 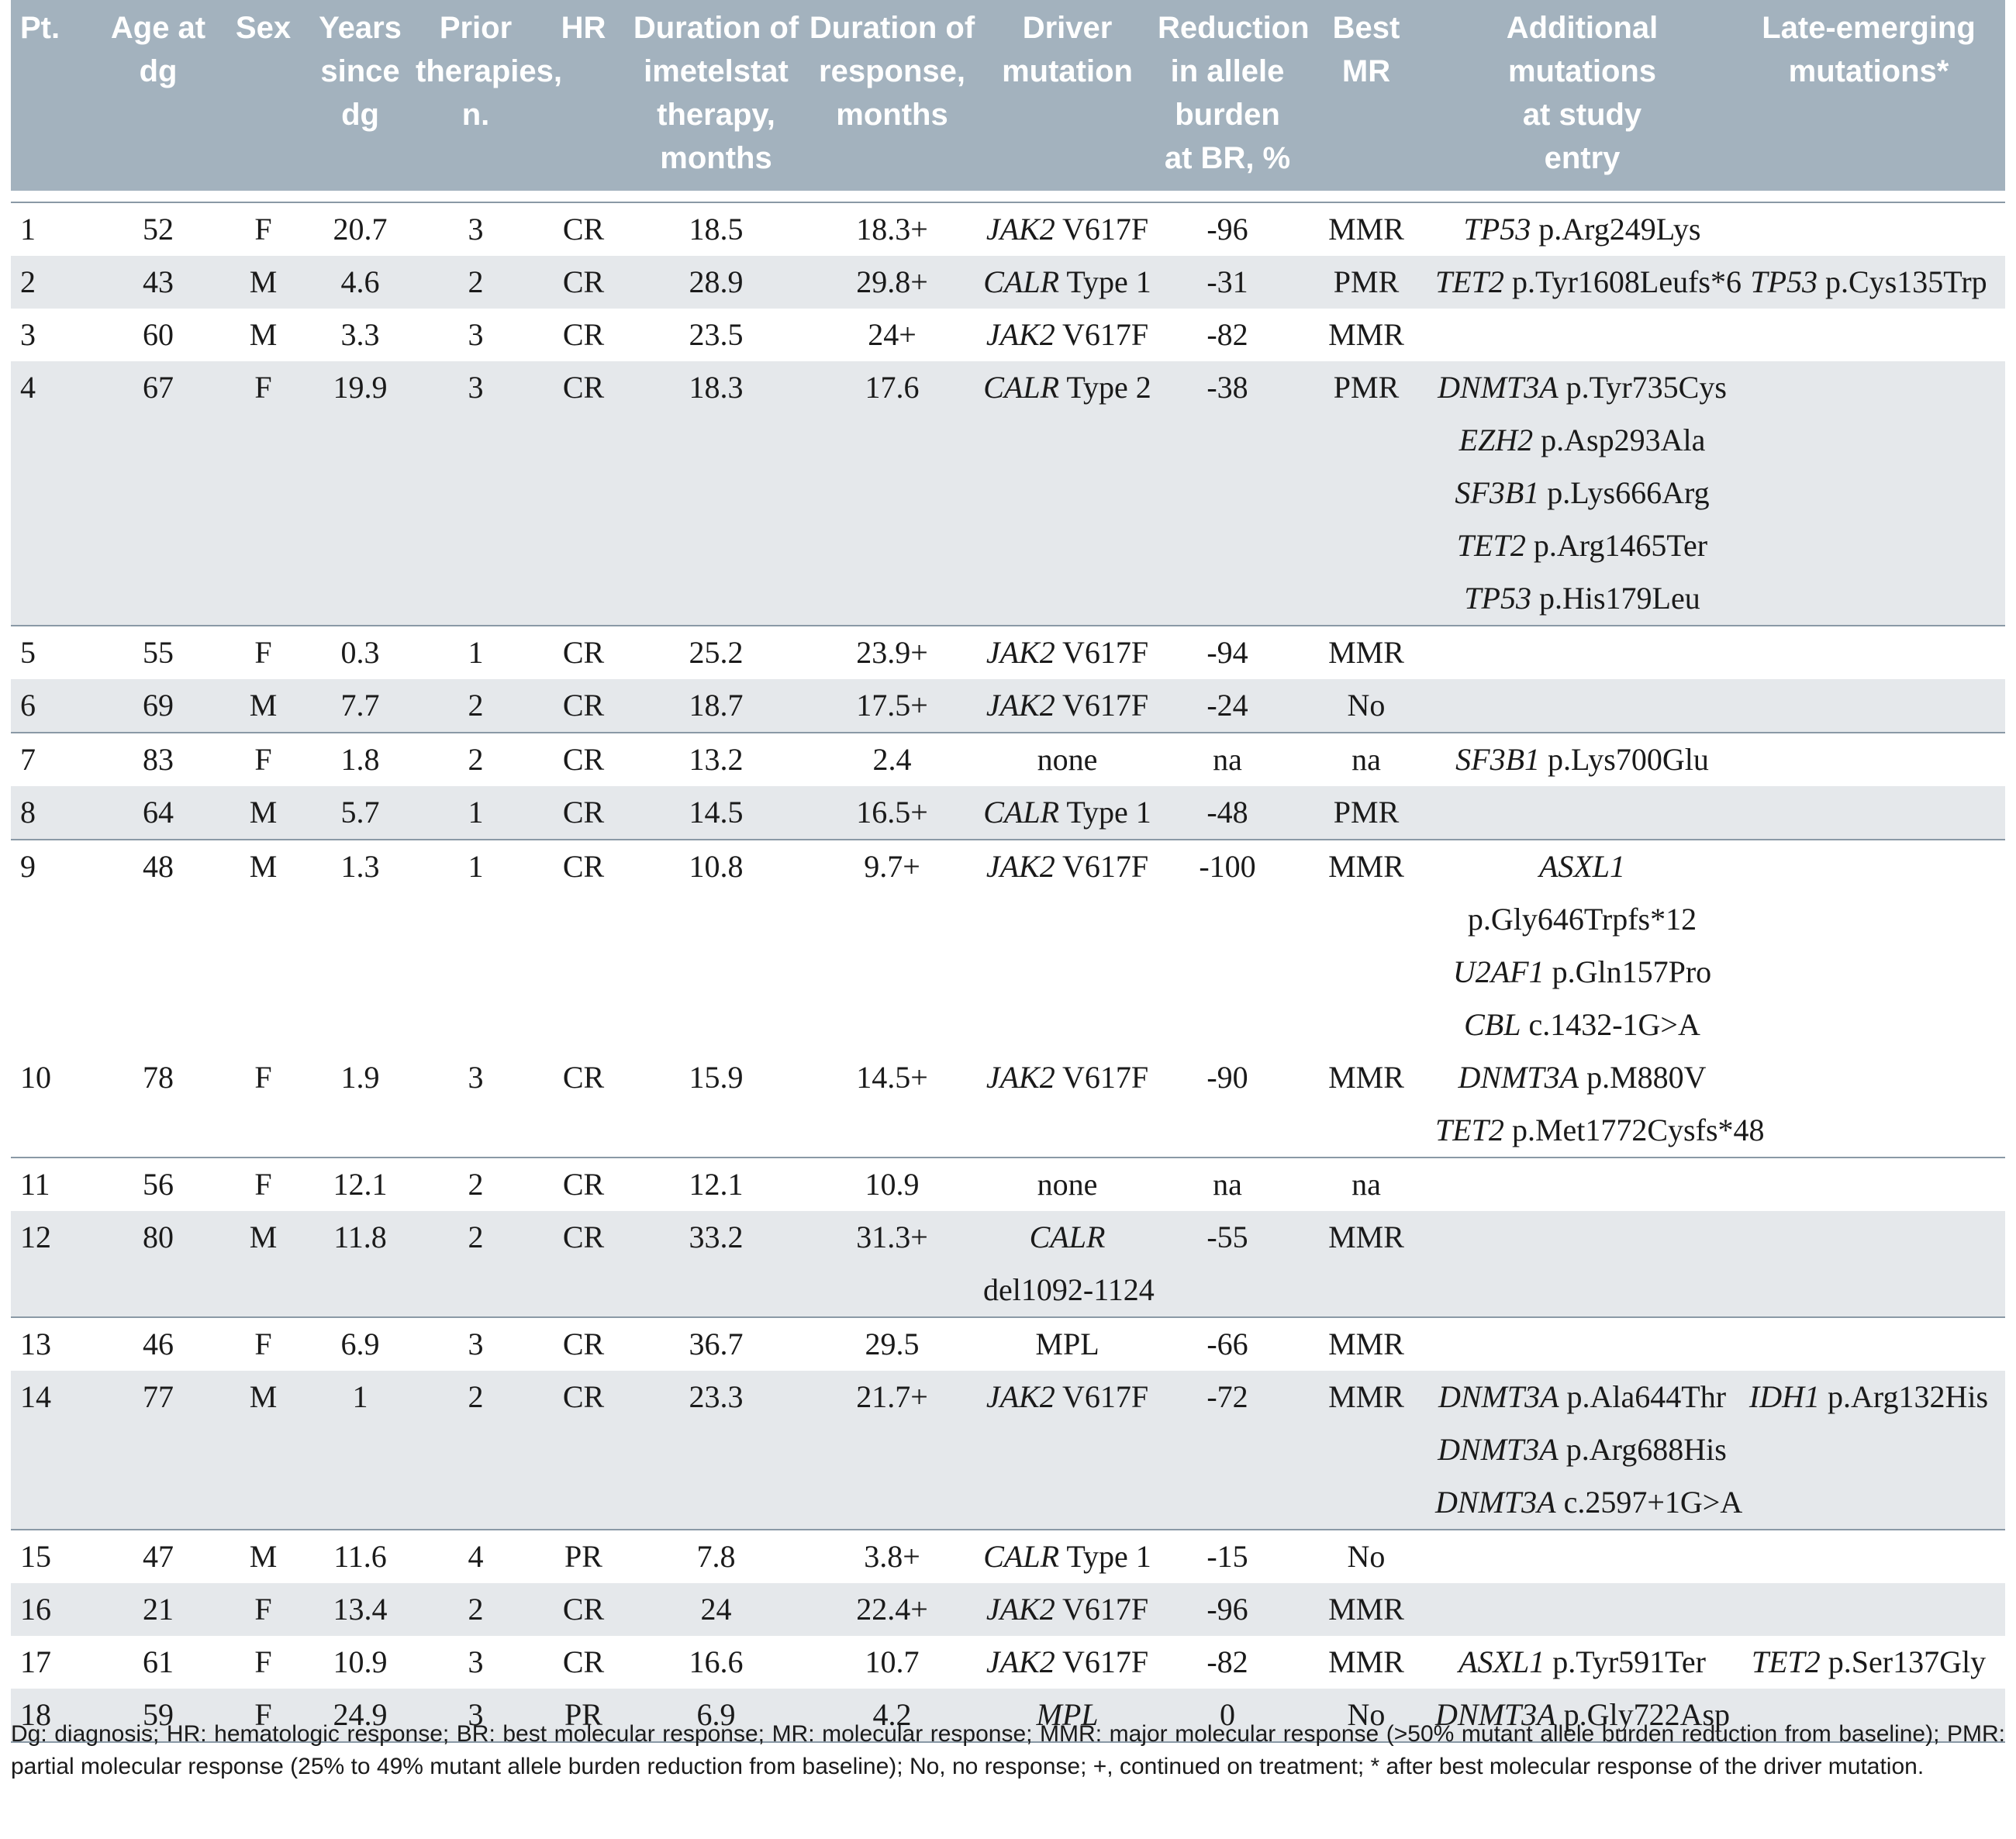 What do you see at coordinates (54, 1264) in the screenshot?
I see `pt-cell: 12` at bounding box center [54, 1264].